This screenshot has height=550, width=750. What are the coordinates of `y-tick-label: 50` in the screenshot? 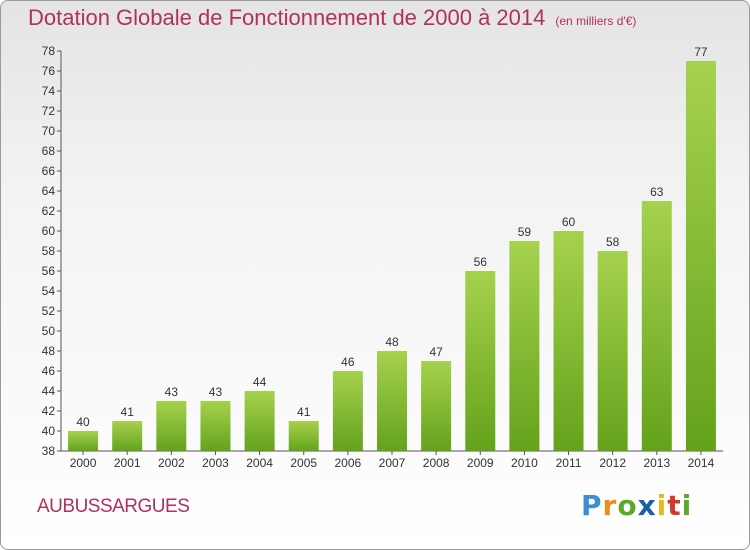 It's located at (49, 331).